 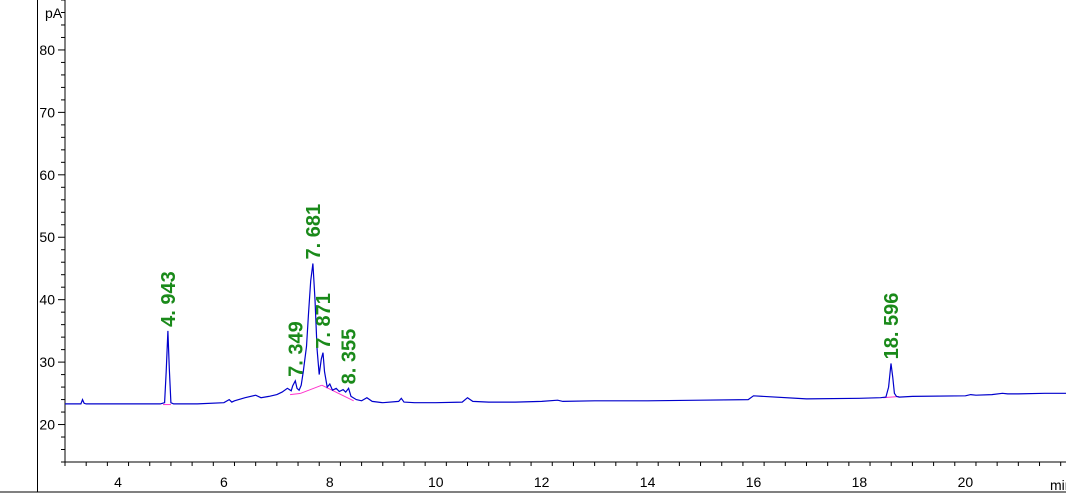 I want to click on peak-label: 8. 355, so click(x=350, y=357).